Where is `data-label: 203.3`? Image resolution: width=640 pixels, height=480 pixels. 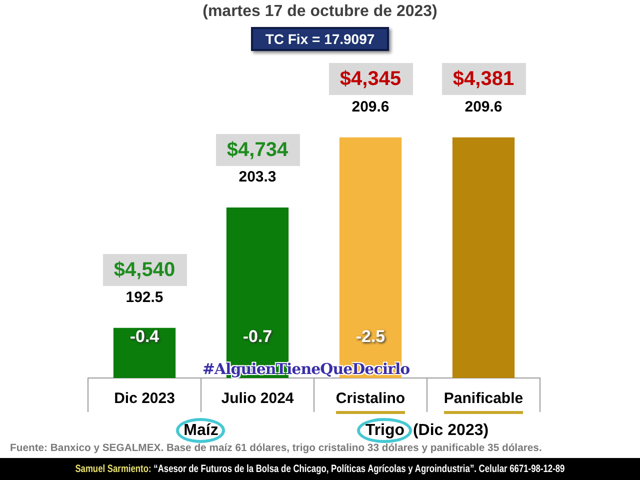 data-label: 203.3 is located at coordinates (257, 177).